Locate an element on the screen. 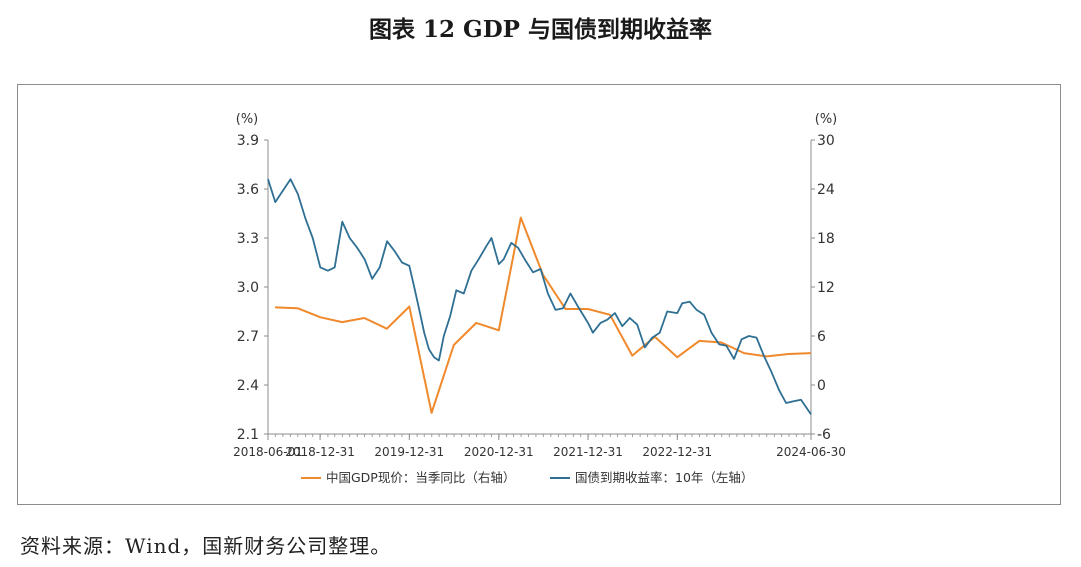  left-tick-label: 2.4 is located at coordinates (248, 386).